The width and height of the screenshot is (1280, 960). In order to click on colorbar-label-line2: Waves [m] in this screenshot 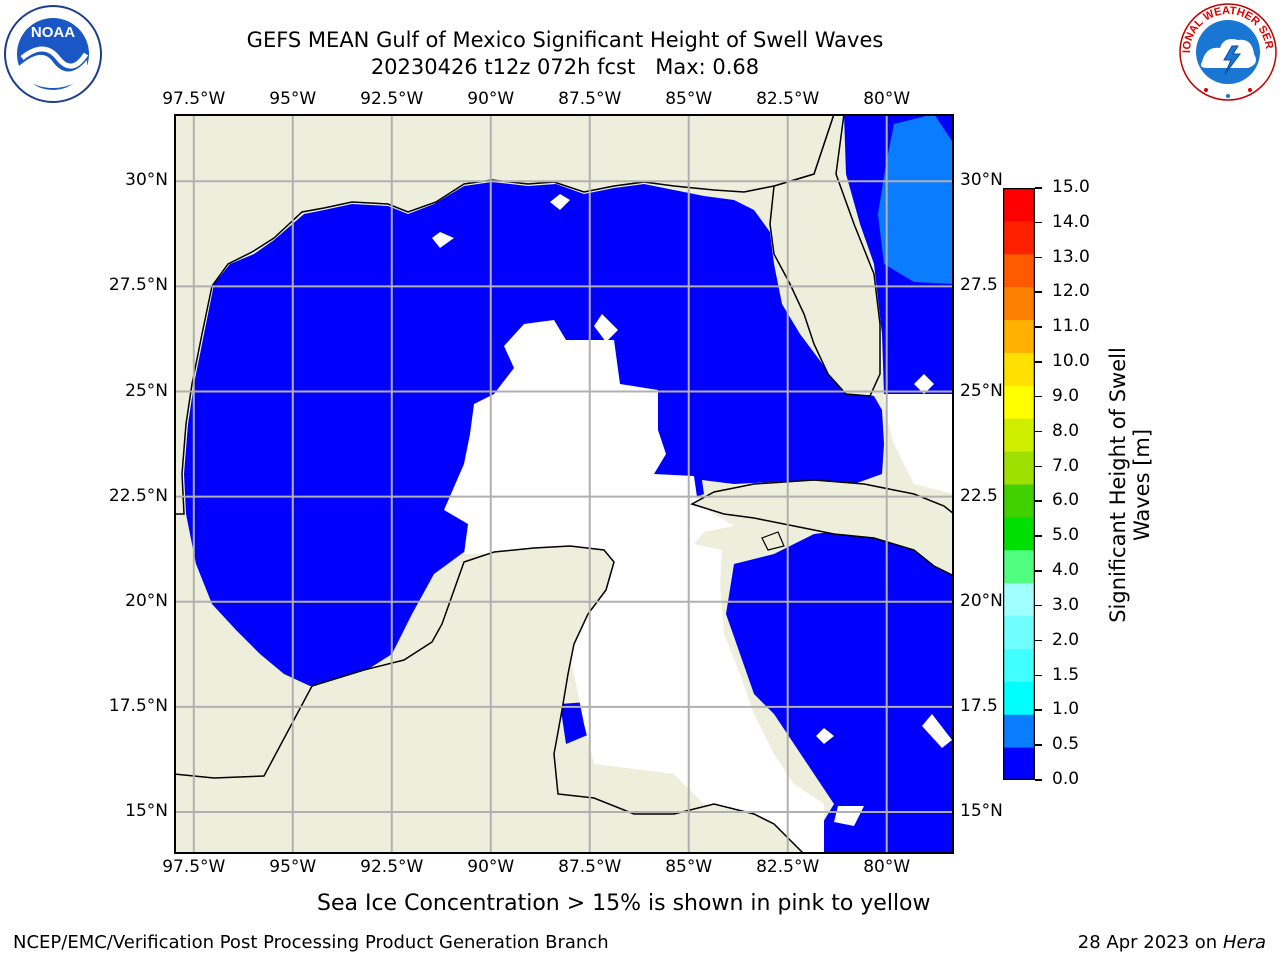, I will do `click(1142, 485)`.